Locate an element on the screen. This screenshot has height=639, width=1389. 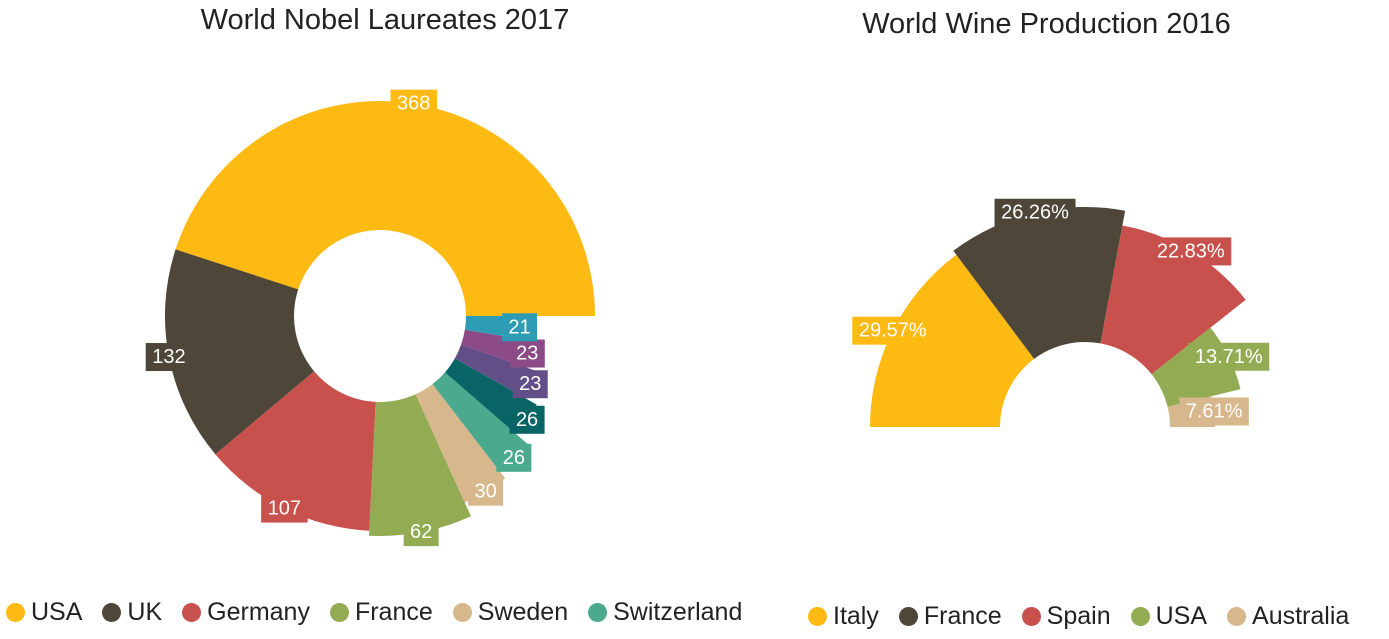
slice-italy is located at coordinates (952, 340).